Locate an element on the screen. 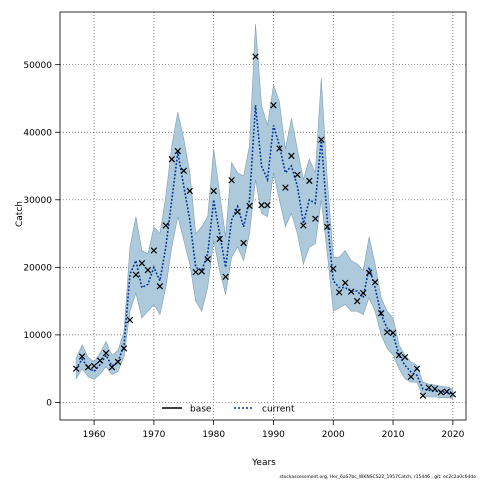 Image resolution: width=480 pixels, height=480 pixels. x-axis-ticks: 1960 1970 1980 1990 2000 2010 2020 is located at coordinates (274, 430).